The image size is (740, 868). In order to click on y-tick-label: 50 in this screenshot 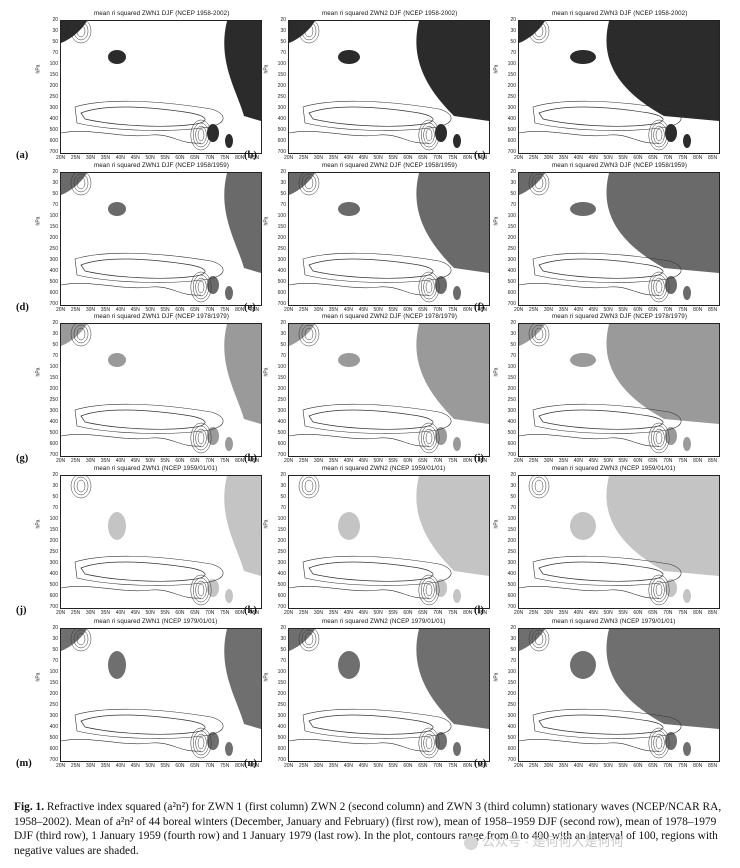, I will do `click(513, 497)`.